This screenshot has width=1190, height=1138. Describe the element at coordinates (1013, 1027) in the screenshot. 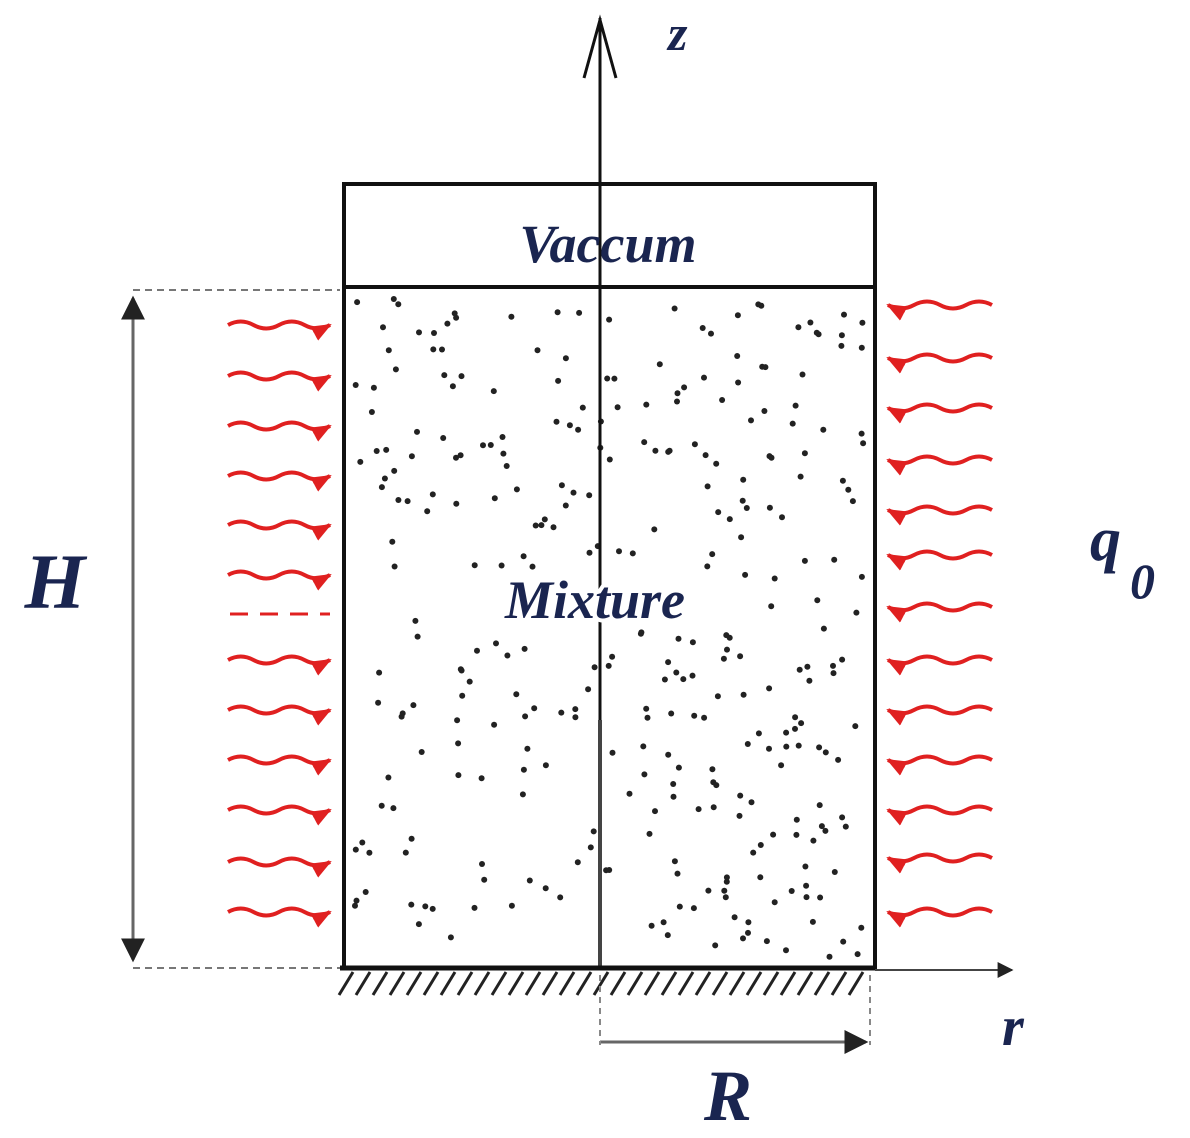

I see `r-label: r` at that location.